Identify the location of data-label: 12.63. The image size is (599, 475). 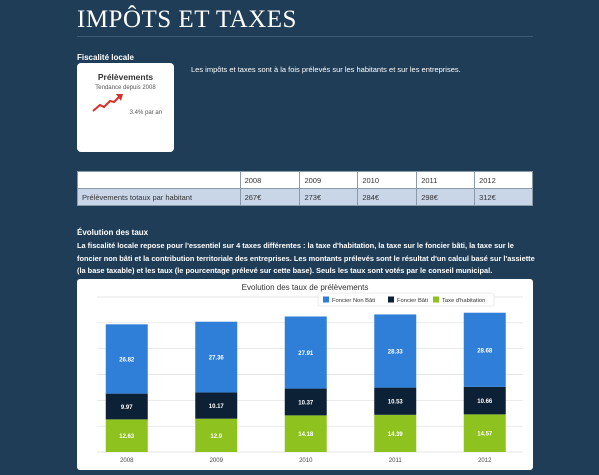
(127, 437).